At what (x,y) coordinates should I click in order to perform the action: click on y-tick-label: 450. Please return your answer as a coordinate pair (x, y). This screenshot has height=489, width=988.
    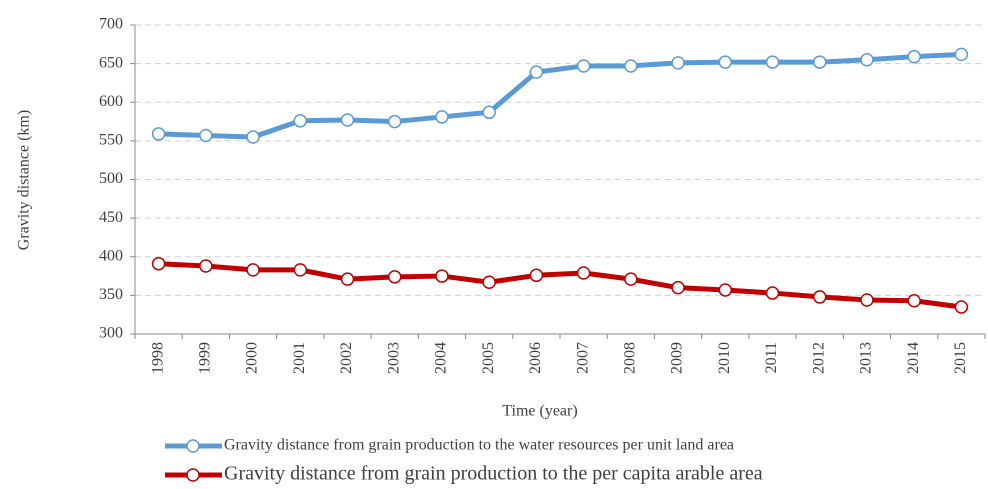
    Looking at the image, I should click on (111, 217).